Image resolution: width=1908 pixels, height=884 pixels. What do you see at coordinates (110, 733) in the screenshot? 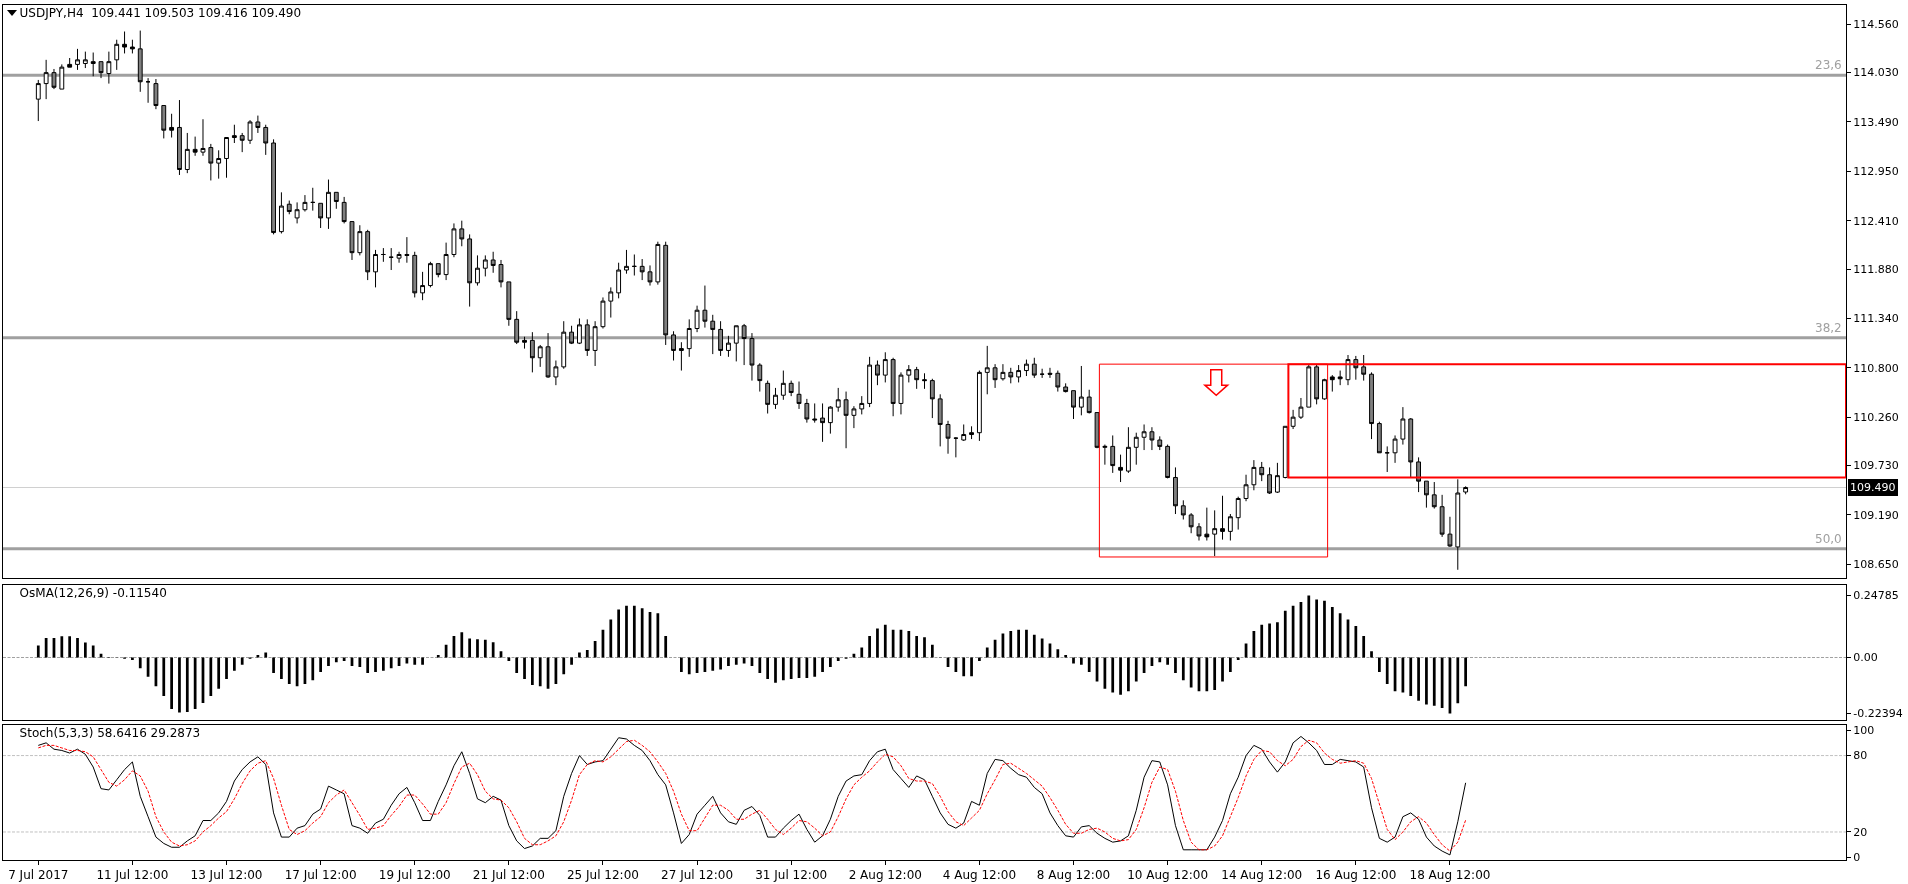
I see `chart-title: Stoch(5,3,3) 58.6416 29.2873` at bounding box center [110, 733].